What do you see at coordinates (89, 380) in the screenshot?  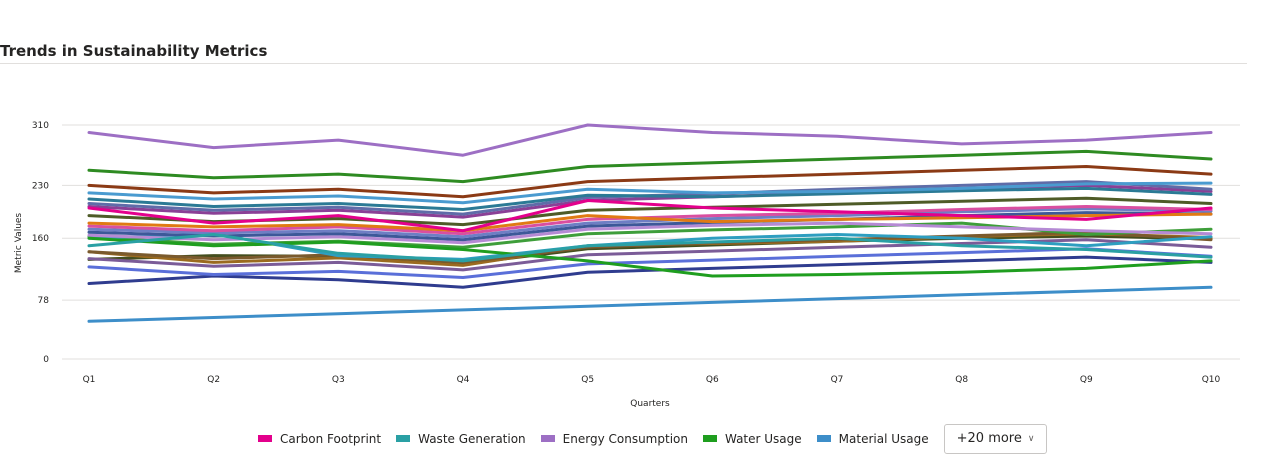 I see `x-tick-label: Q1` at bounding box center [89, 380].